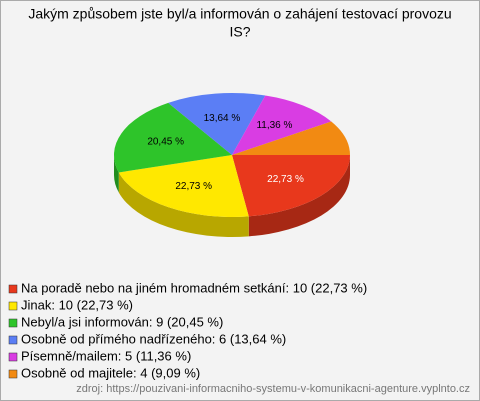  I want to click on legend-label: Písemně/mailem: 5 (11,36 %), so click(106, 355).